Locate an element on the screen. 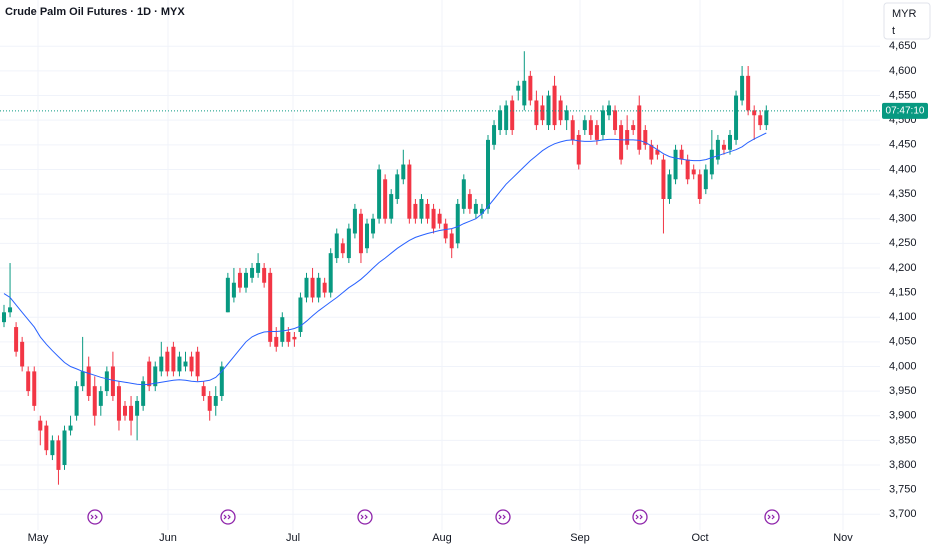 The height and width of the screenshot is (550, 932). x-tick-label: Aug is located at coordinates (442, 538).